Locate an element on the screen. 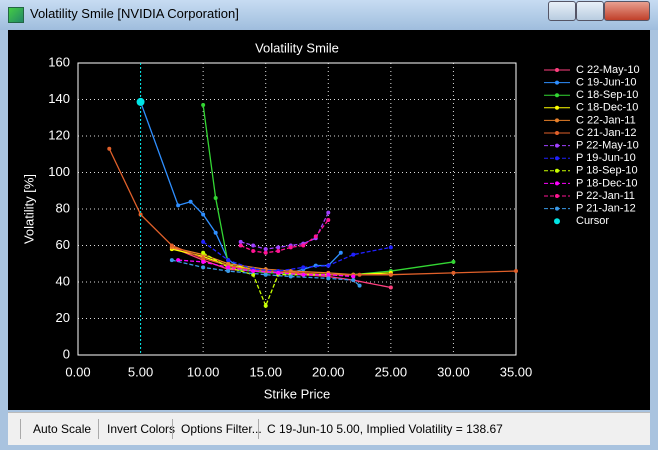 The height and width of the screenshot is (450, 658). y-tick-label: 60 is located at coordinates (63, 244).